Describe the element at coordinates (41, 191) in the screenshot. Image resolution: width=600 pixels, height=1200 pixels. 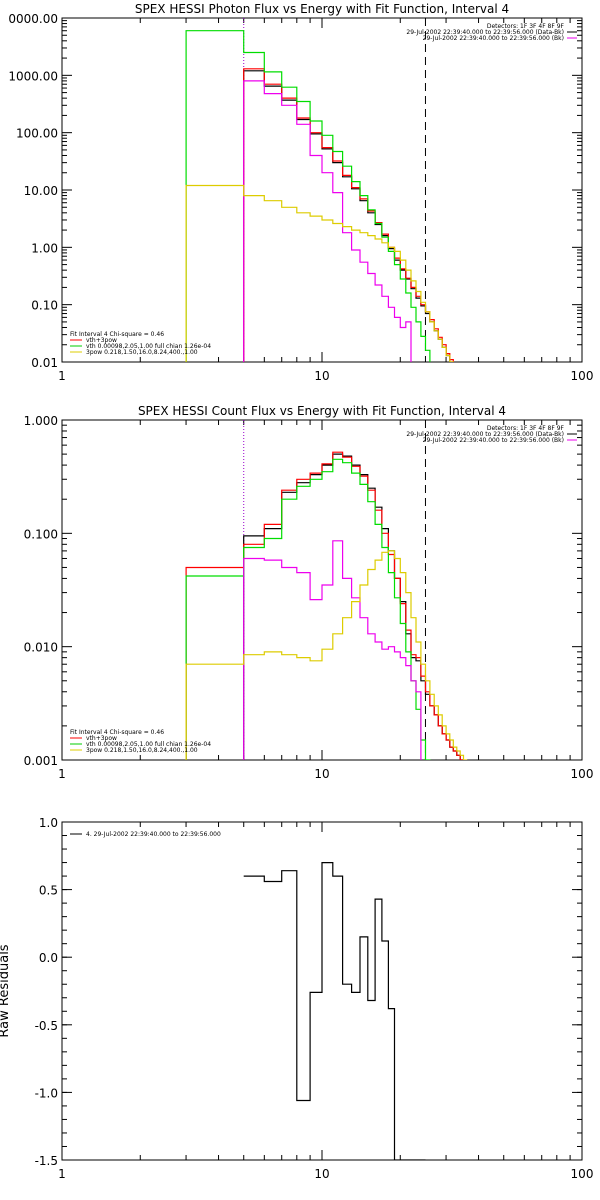
I see `y-tick-label: 10.00` at that location.